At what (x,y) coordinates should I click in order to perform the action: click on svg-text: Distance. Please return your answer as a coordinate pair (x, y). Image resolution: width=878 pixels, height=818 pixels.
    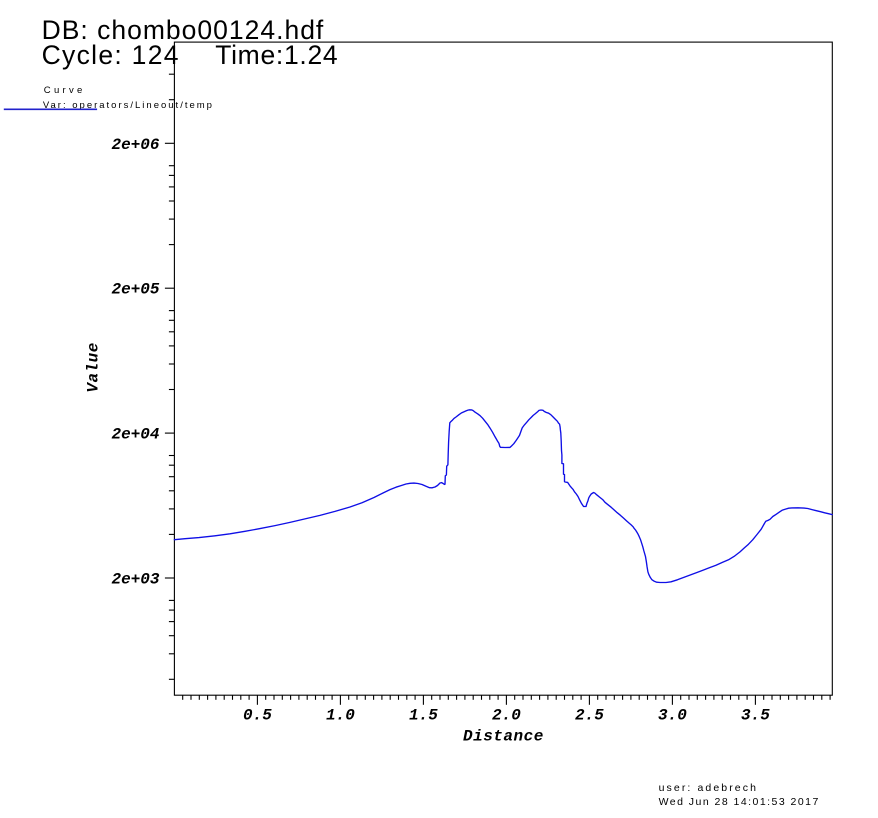
    Looking at the image, I should click on (503, 736).